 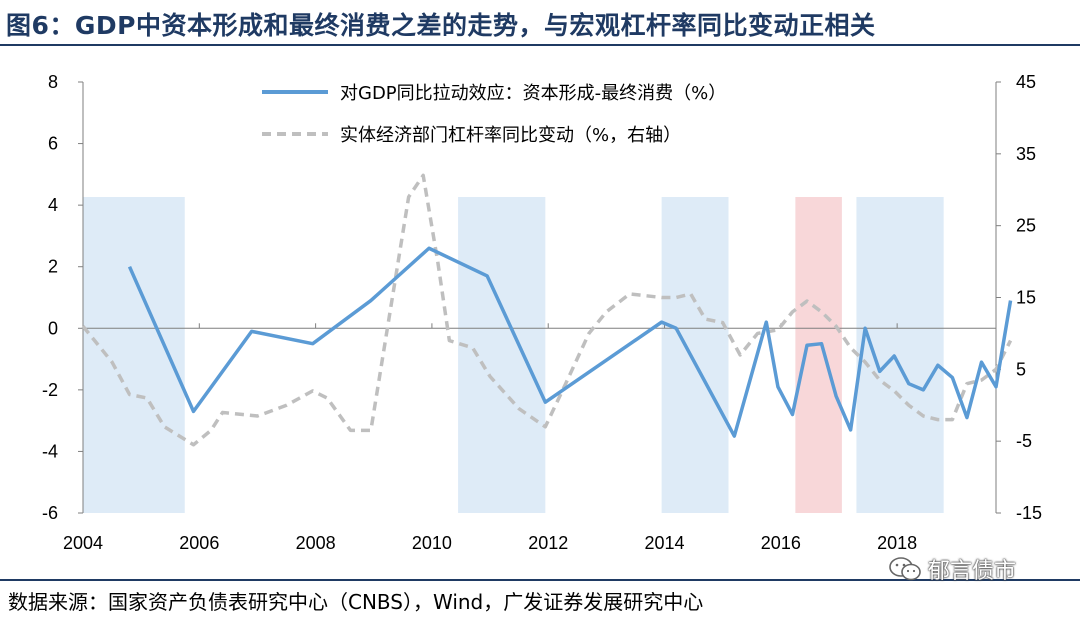 What do you see at coordinates (316, 543) in the screenshot?
I see `x-tick-label: 2008` at bounding box center [316, 543].